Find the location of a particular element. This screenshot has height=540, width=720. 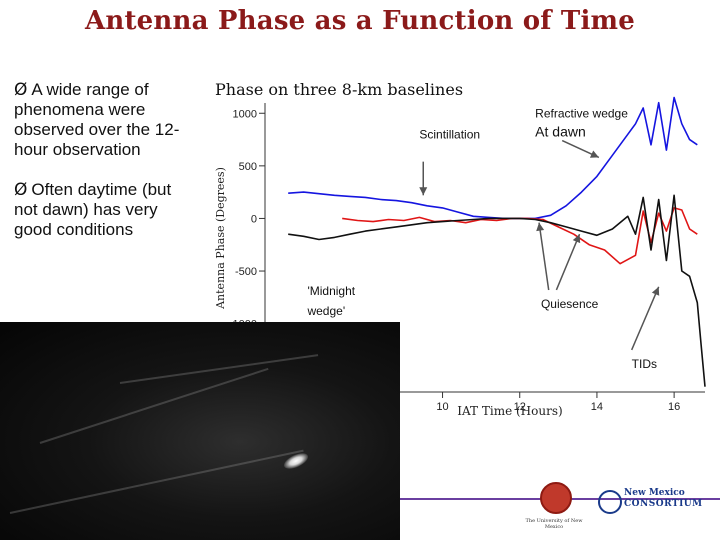

tids-arrow-head is located at coordinates (655, 291).